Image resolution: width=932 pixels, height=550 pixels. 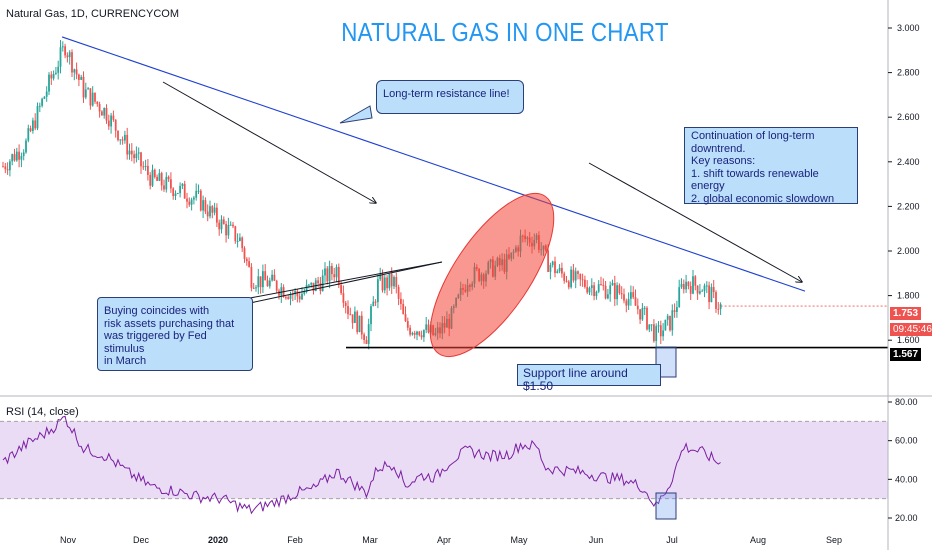 What do you see at coordinates (596, 540) in the screenshot?
I see `date-tick-label: Jun` at bounding box center [596, 540].